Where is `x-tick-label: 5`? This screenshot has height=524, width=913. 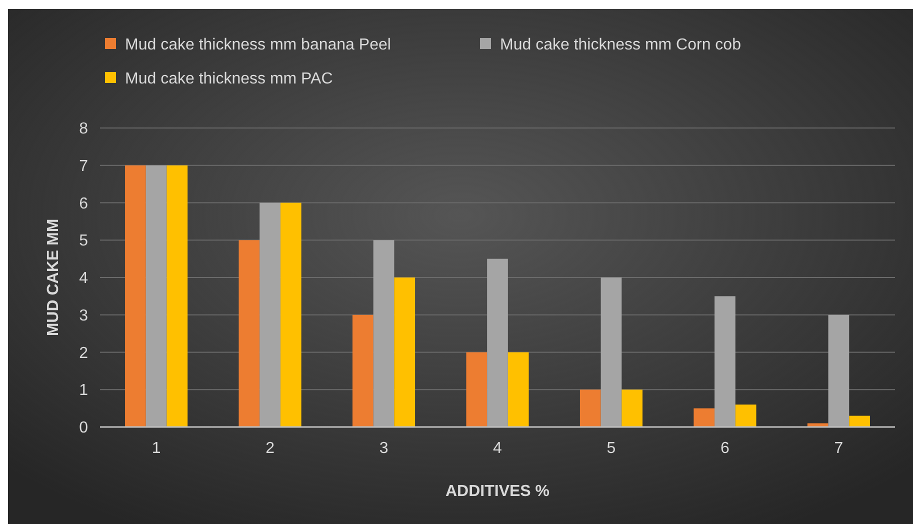
x-tick-label: 5 is located at coordinates (611, 448).